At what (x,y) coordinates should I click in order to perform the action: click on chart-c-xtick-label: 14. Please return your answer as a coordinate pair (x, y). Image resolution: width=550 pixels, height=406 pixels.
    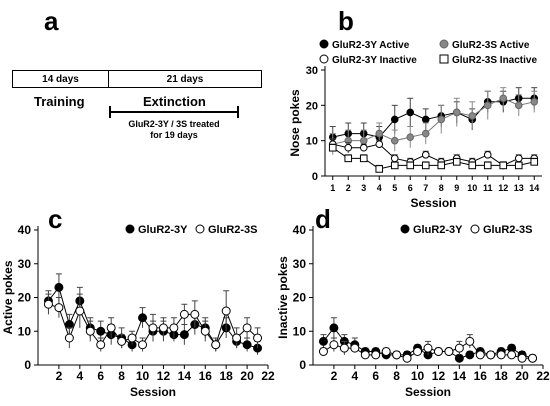
    Looking at the image, I should click on (185, 376).